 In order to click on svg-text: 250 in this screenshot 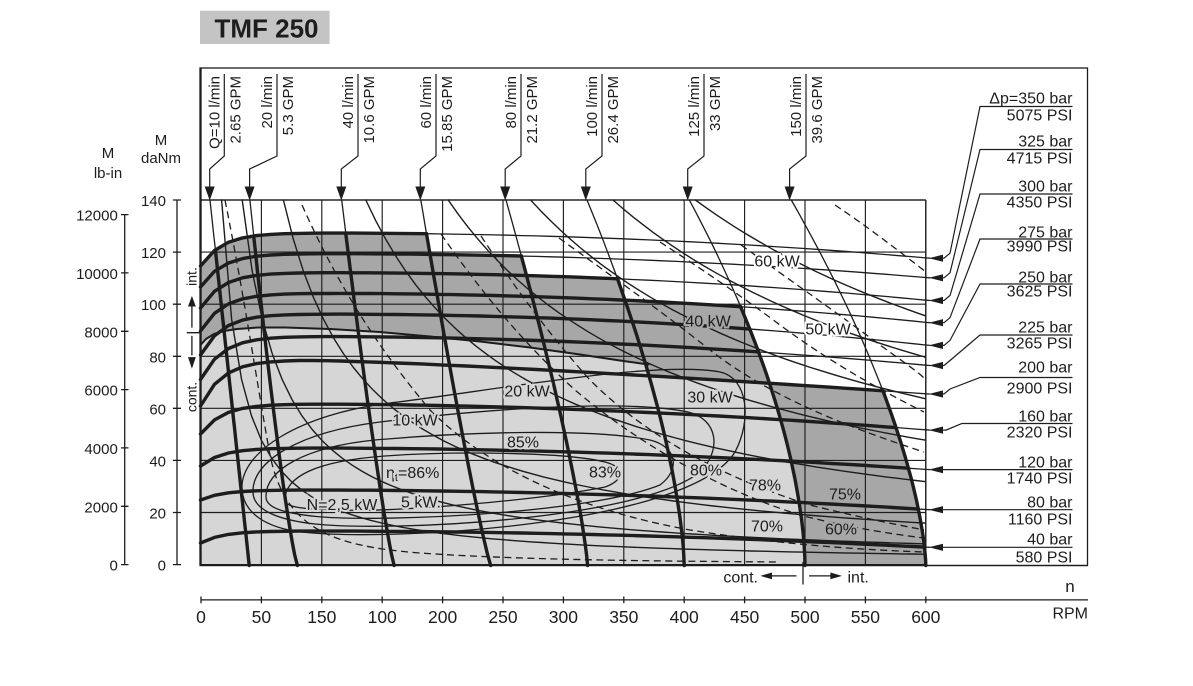, I will do `click(502, 617)`.